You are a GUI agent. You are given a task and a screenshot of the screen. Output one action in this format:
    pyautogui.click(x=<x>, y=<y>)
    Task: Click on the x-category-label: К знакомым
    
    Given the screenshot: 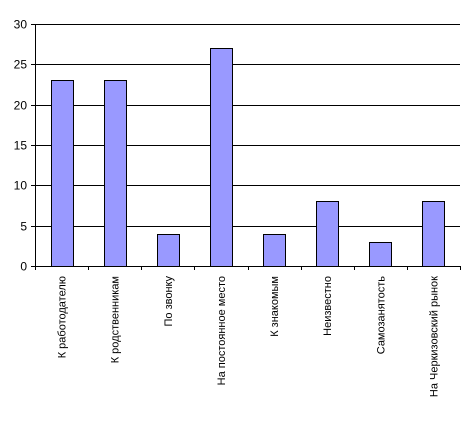 What is the action you would take?
    pyautogui.click(x=275, y=306)
    